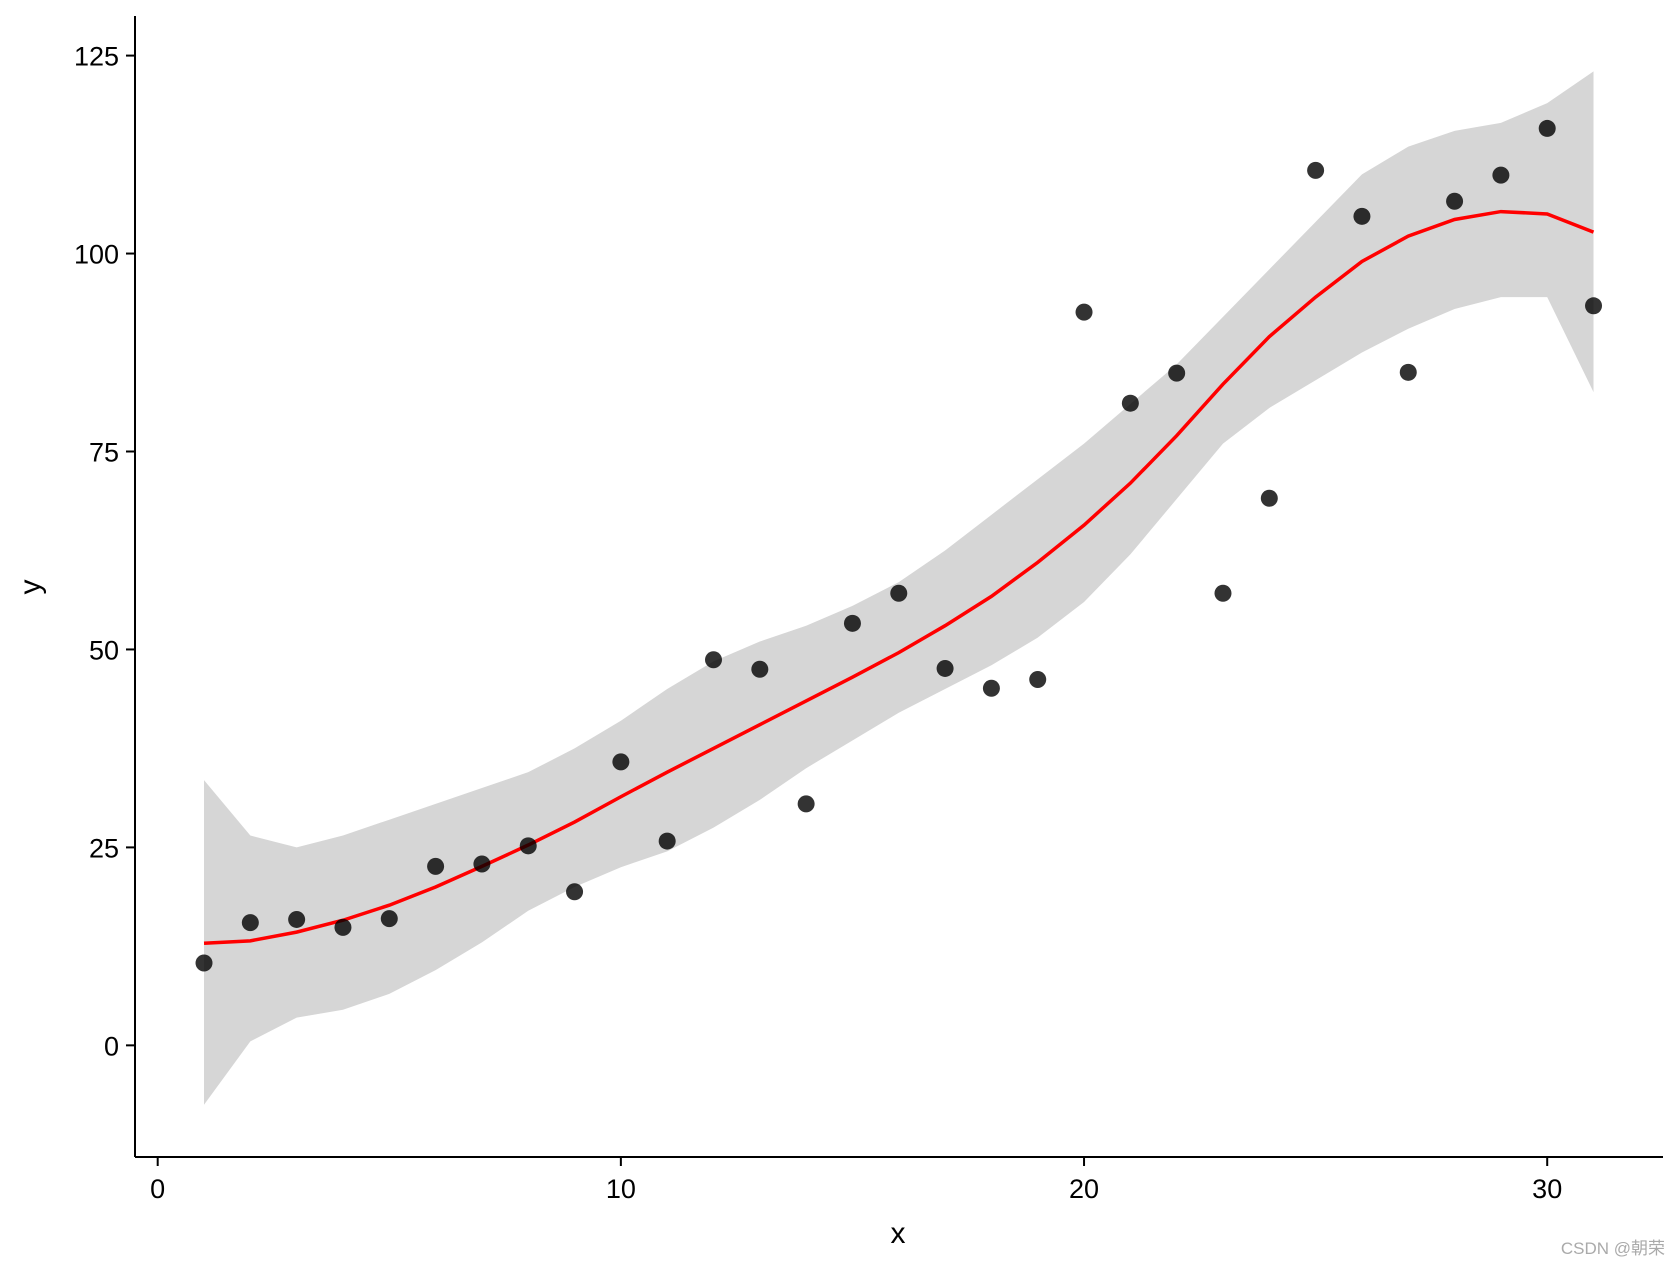  I want to click on y-tick-label: 50, so click(104, 650).